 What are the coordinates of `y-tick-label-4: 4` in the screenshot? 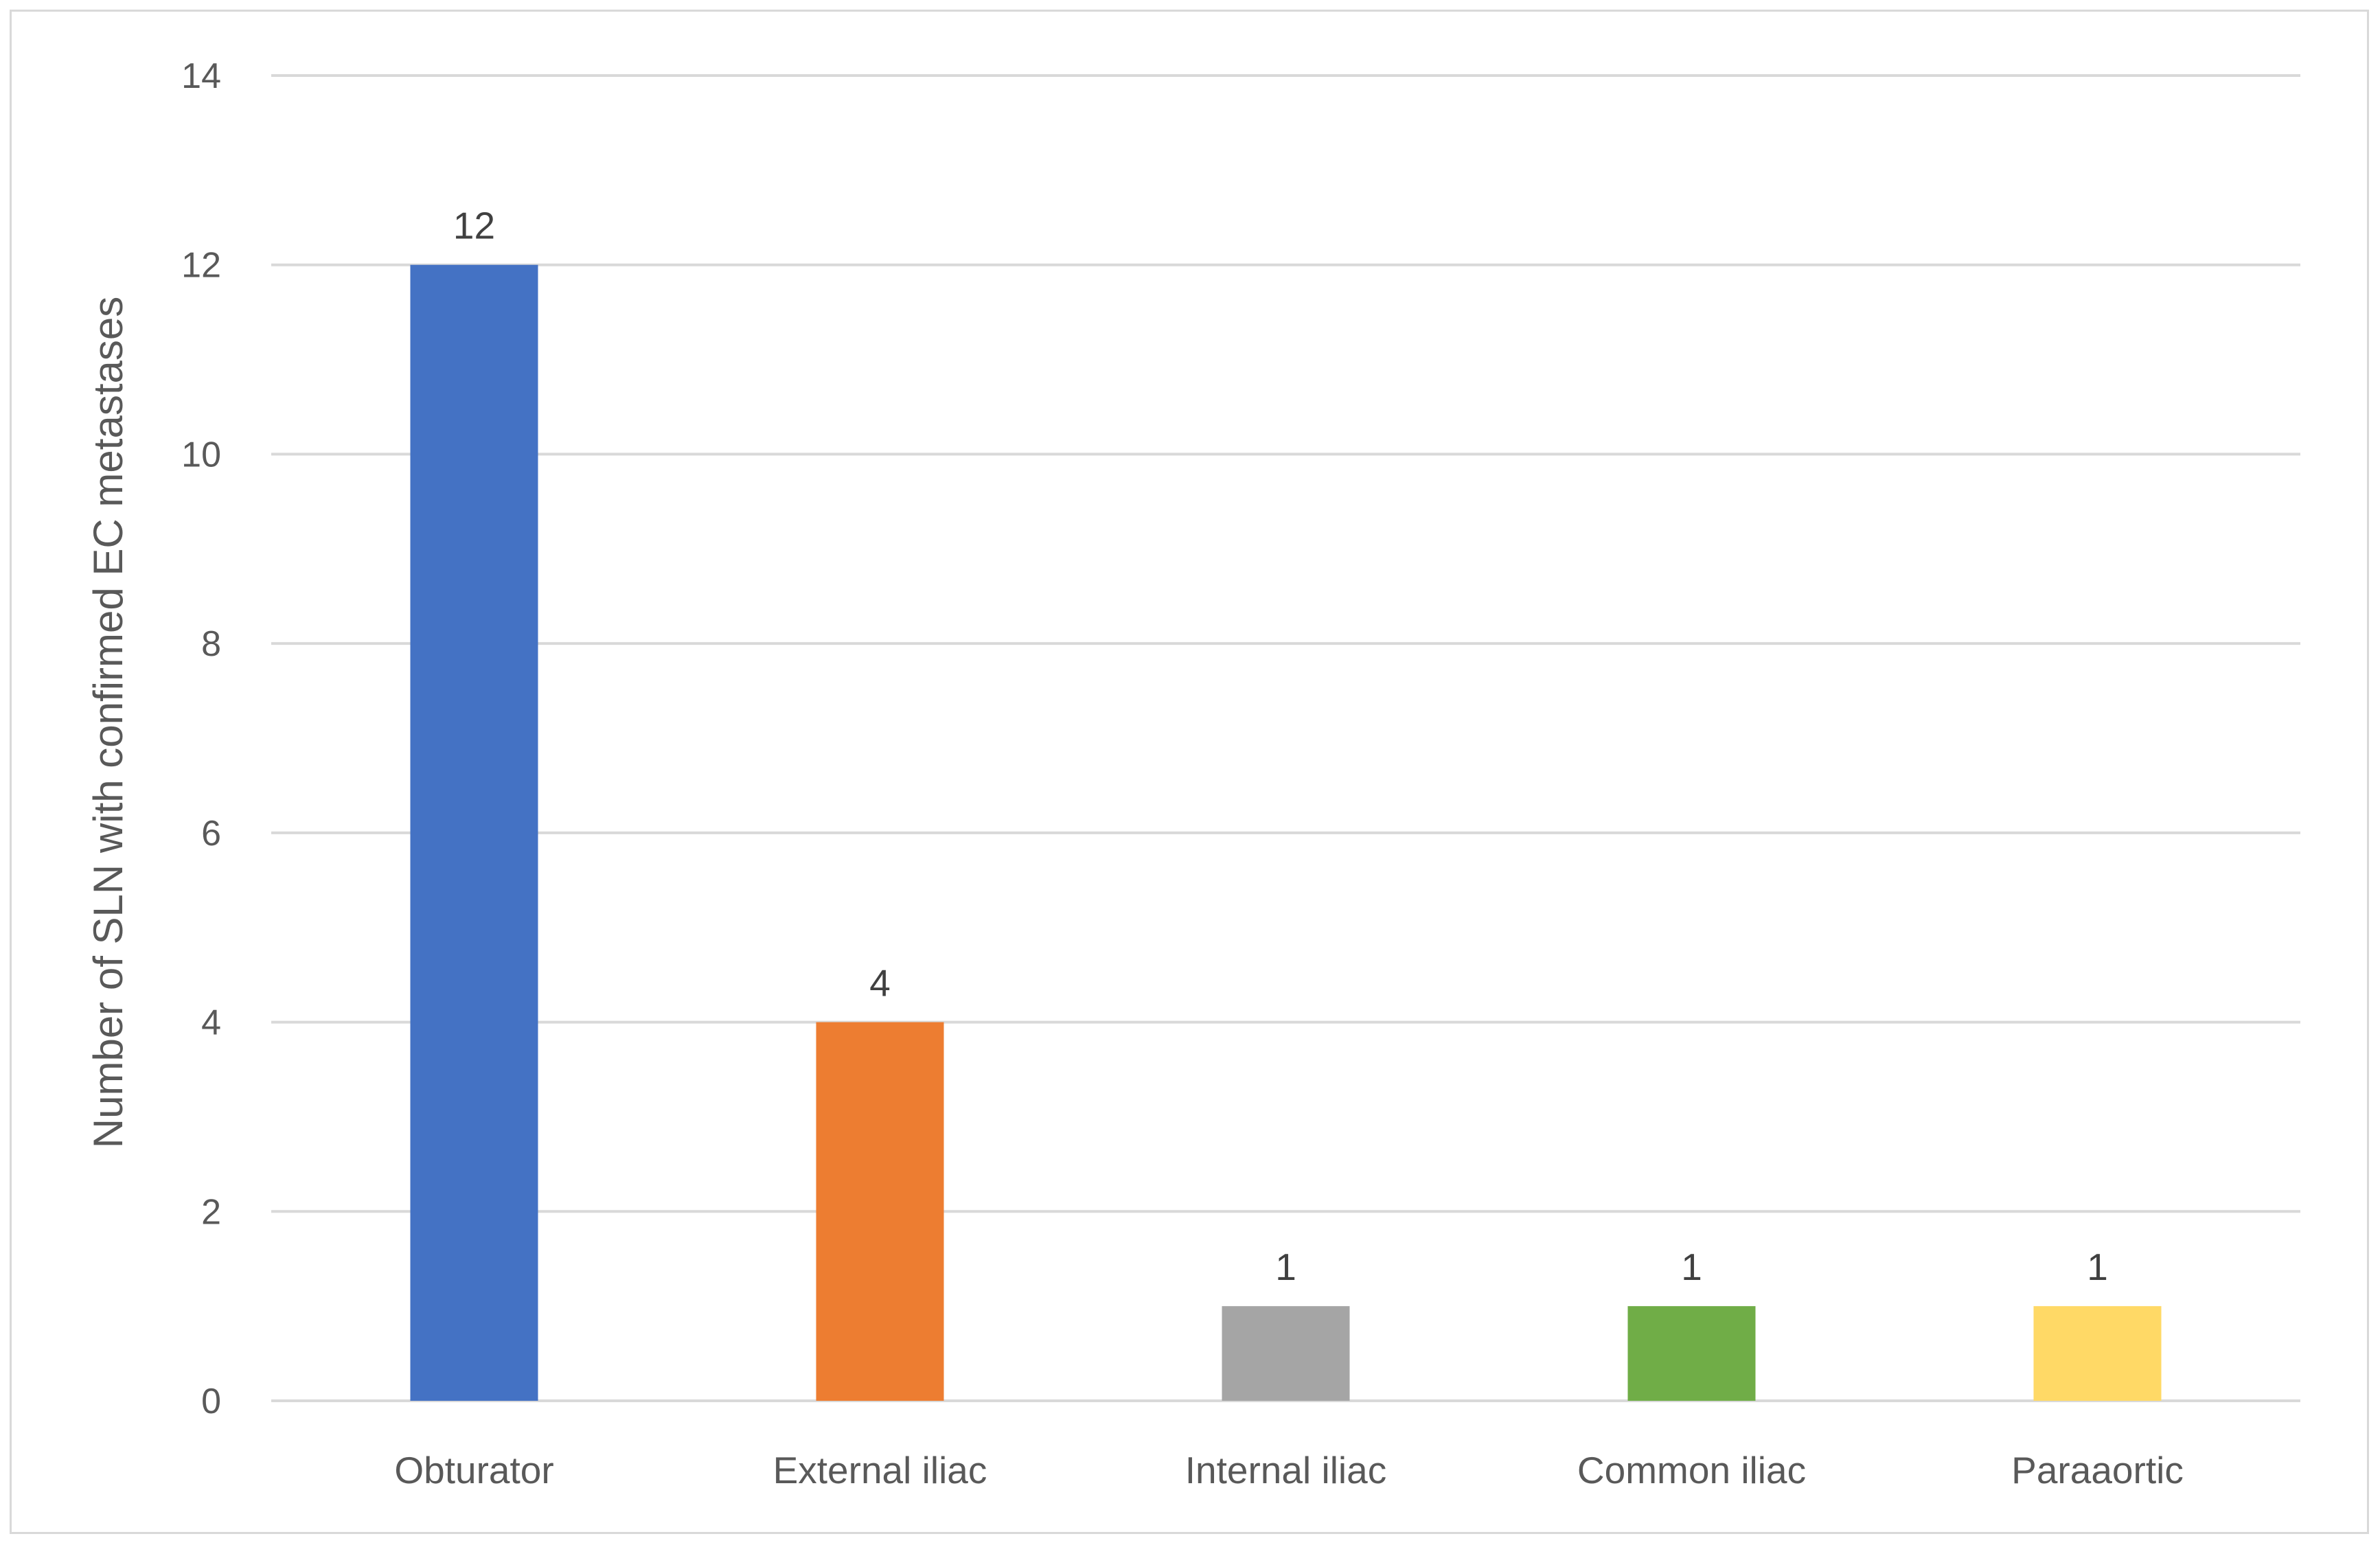 It's located at (211, 1023).